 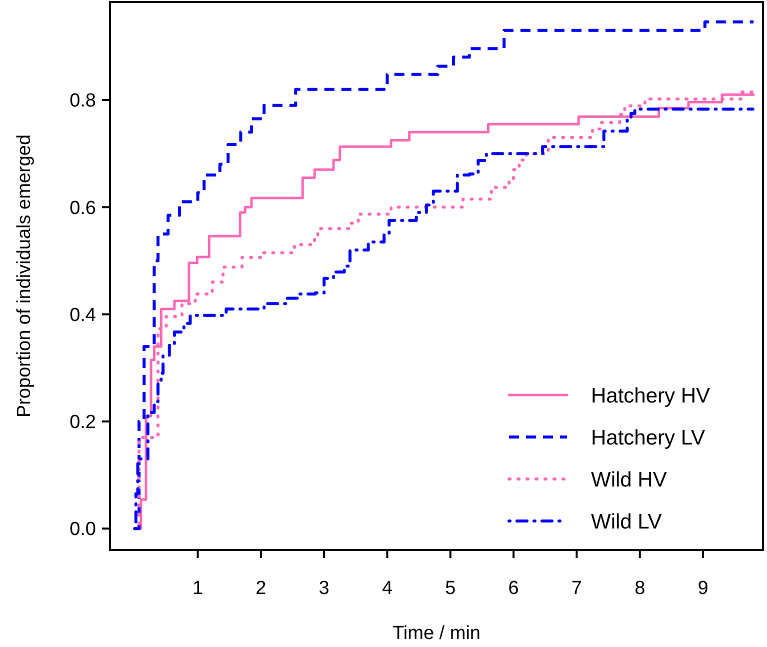 I want to click on legend-label: Hatchery LV, so click(x=648, y=438).